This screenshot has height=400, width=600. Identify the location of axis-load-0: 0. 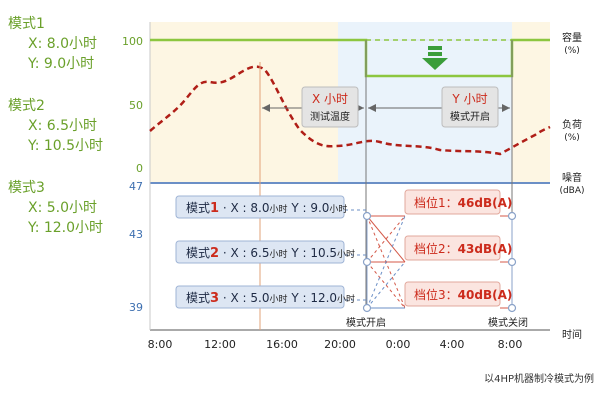
(139, 168).